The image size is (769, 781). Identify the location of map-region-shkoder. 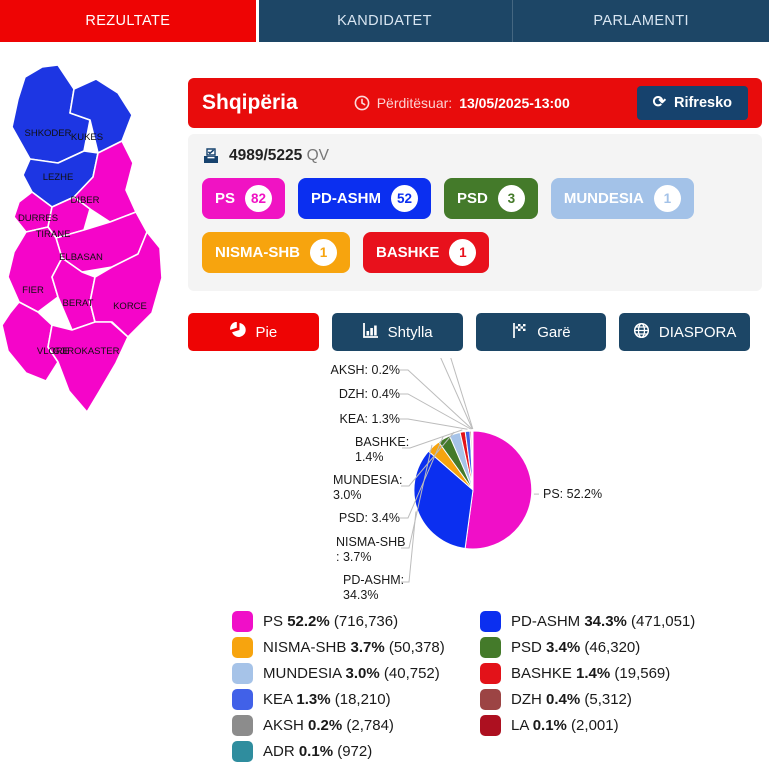
(51, 114).